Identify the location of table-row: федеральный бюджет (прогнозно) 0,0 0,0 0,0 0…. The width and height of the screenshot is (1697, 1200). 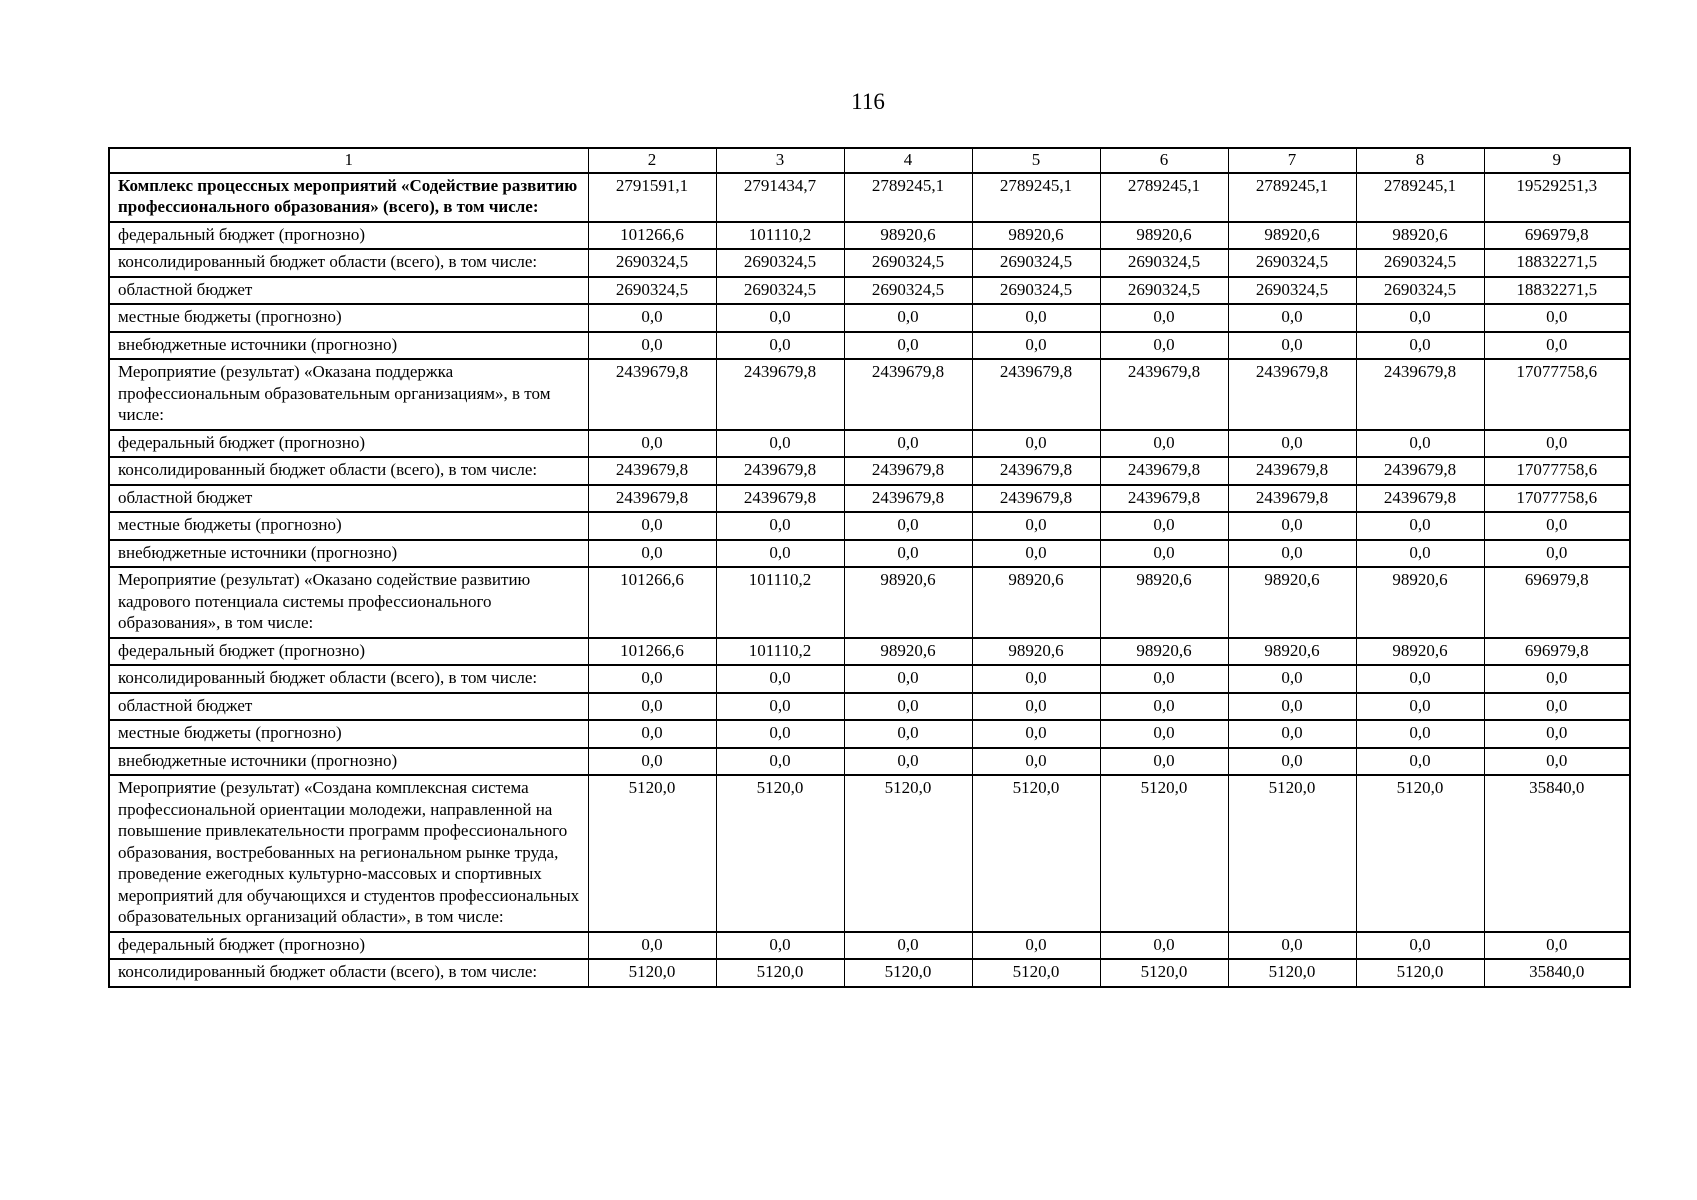
(869, 443).